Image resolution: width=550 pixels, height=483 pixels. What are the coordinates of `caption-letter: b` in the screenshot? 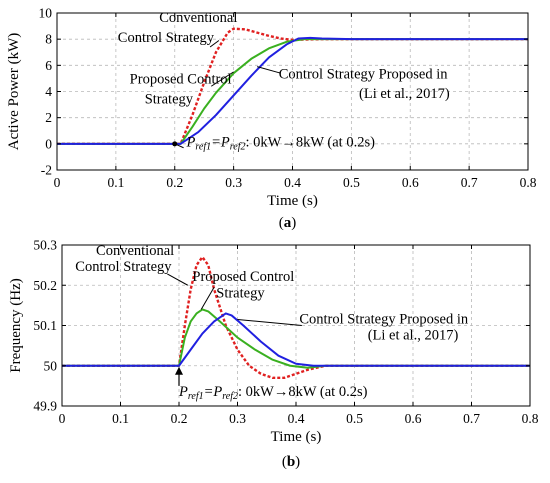 It's located at (291, 462).